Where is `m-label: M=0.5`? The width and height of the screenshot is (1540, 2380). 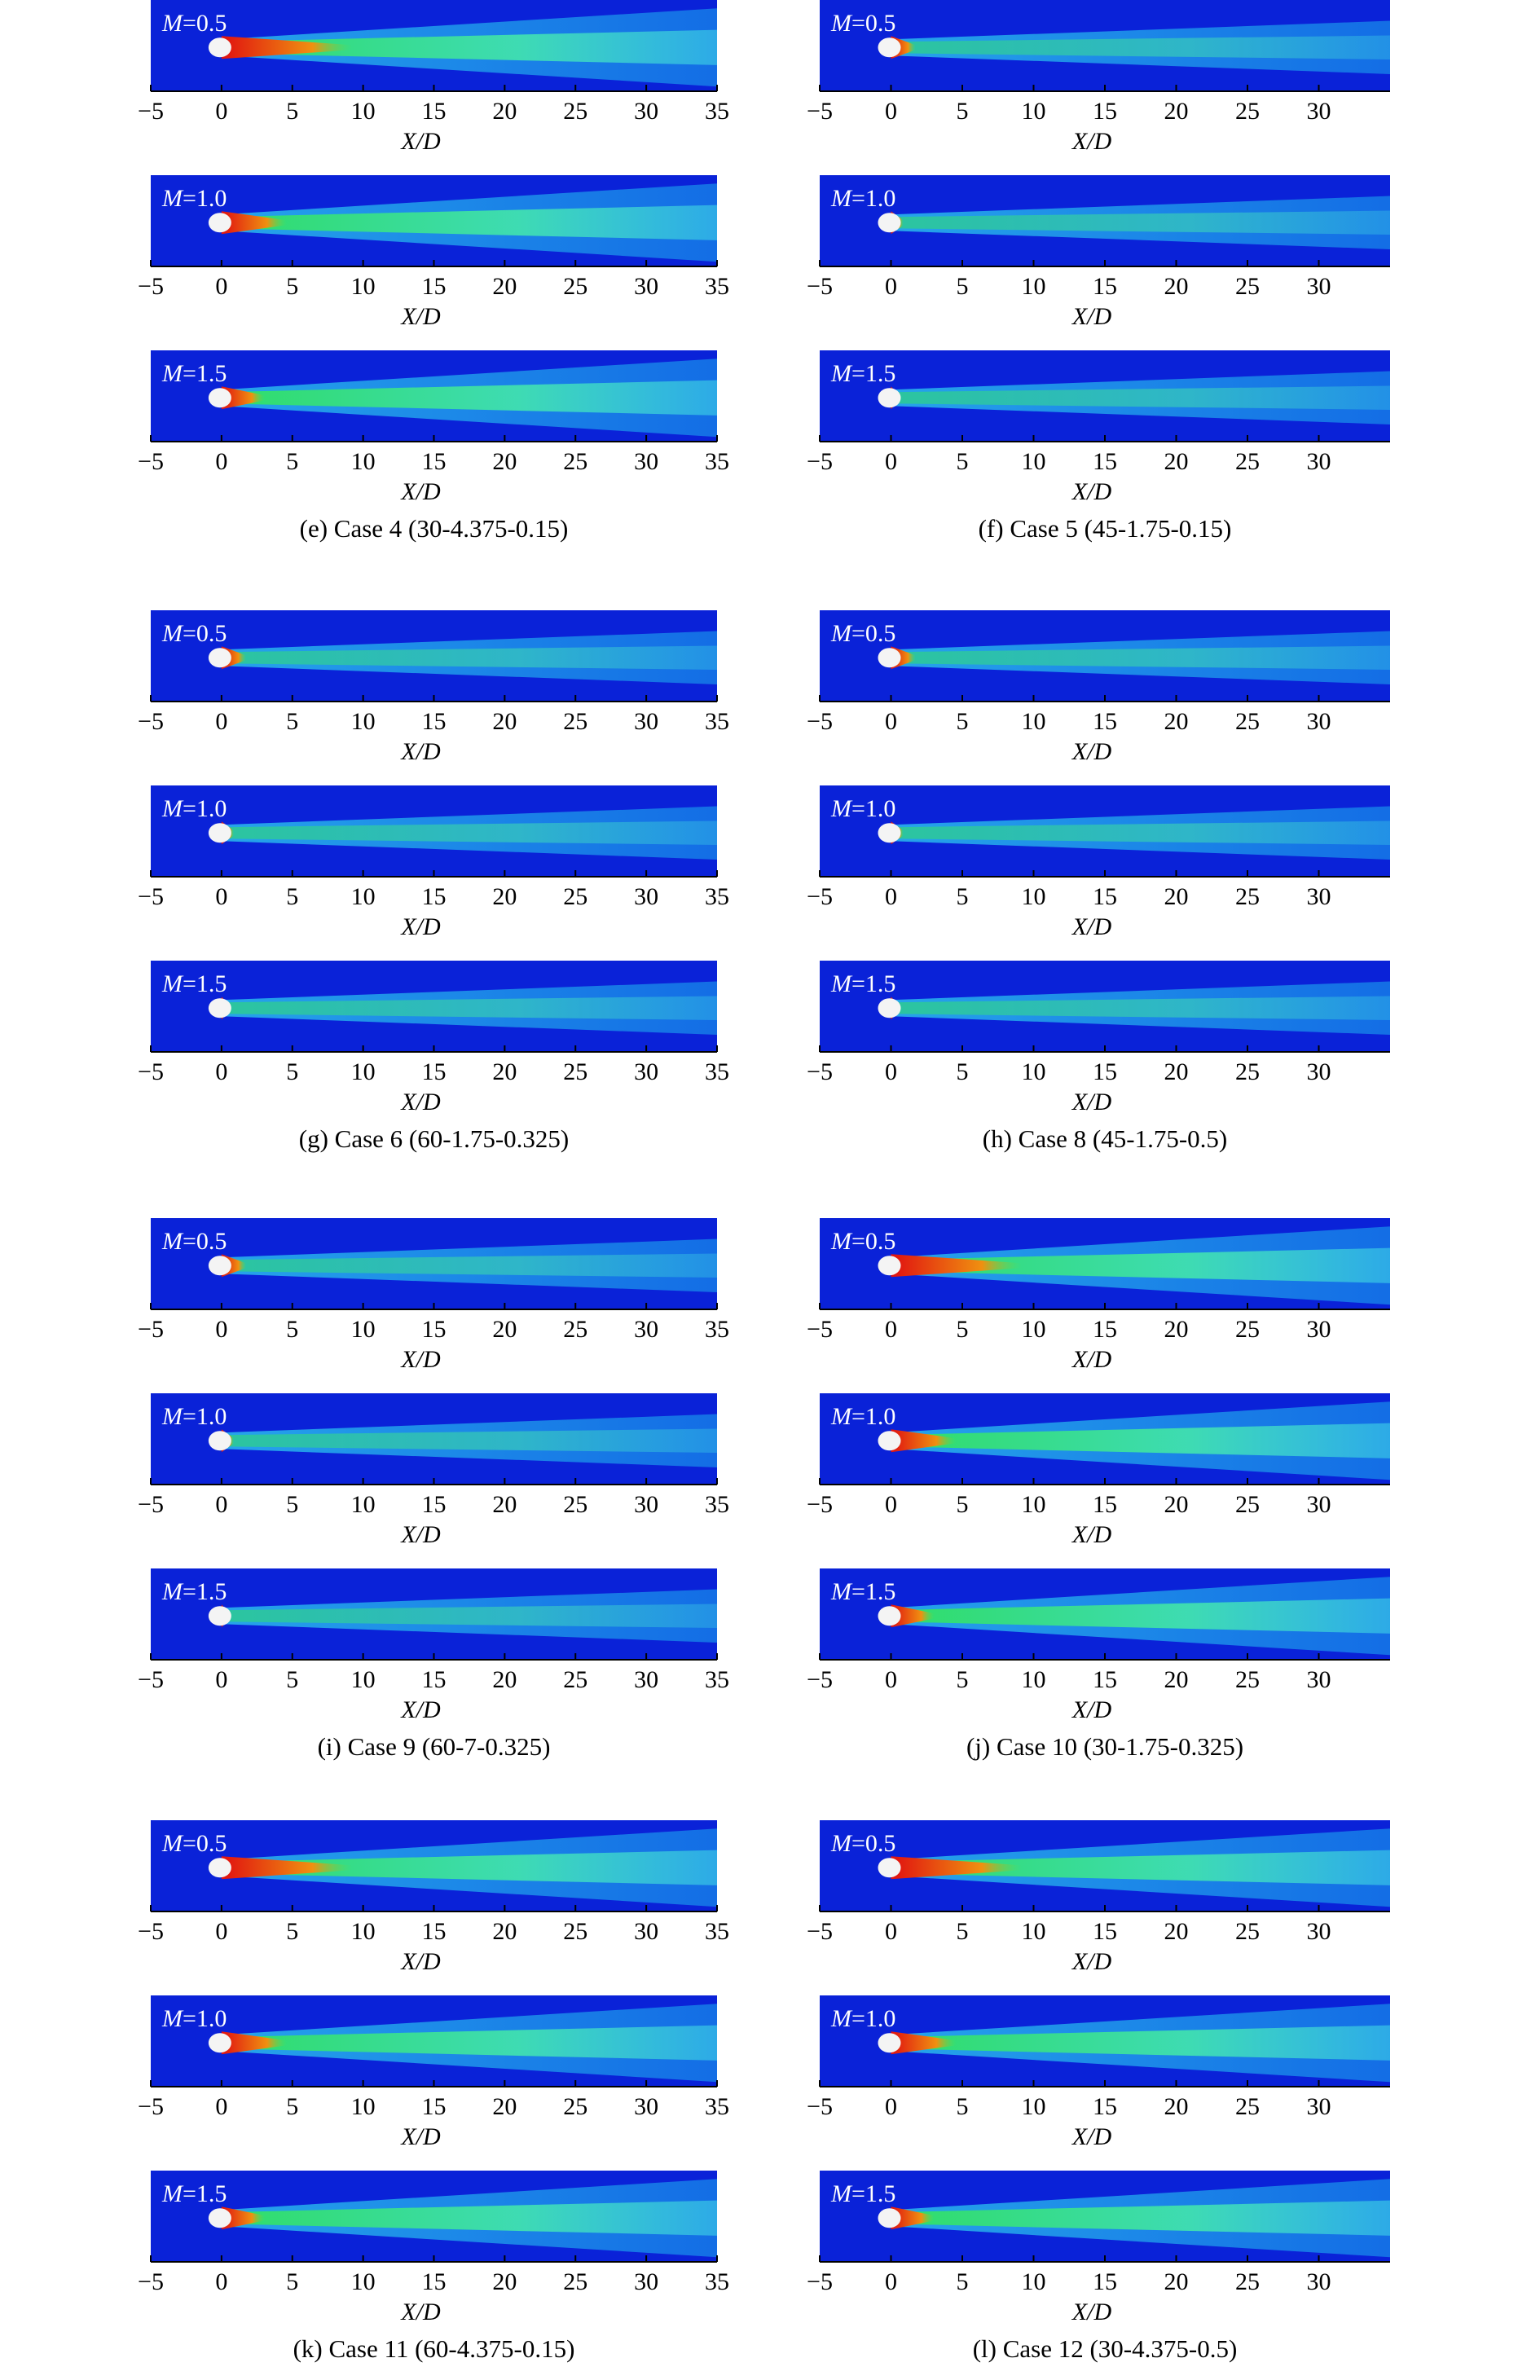 m-label: M=0.5 is located at coordinates (194, 1241).